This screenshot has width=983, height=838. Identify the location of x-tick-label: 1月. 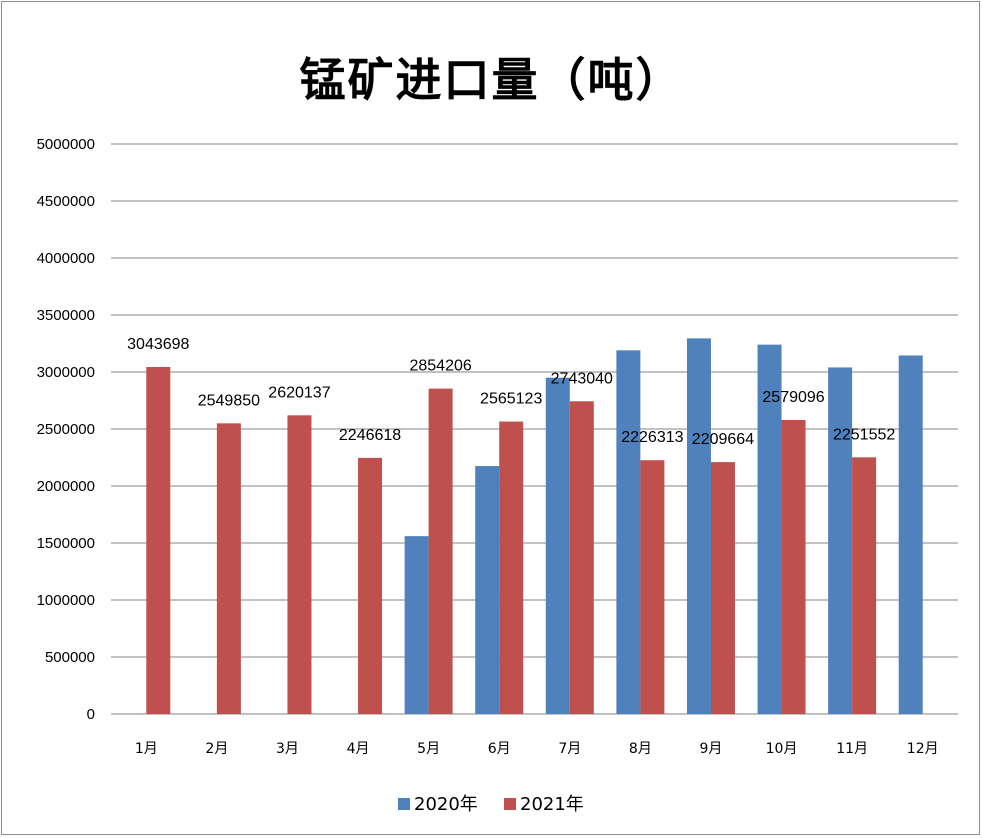
(146, 749).